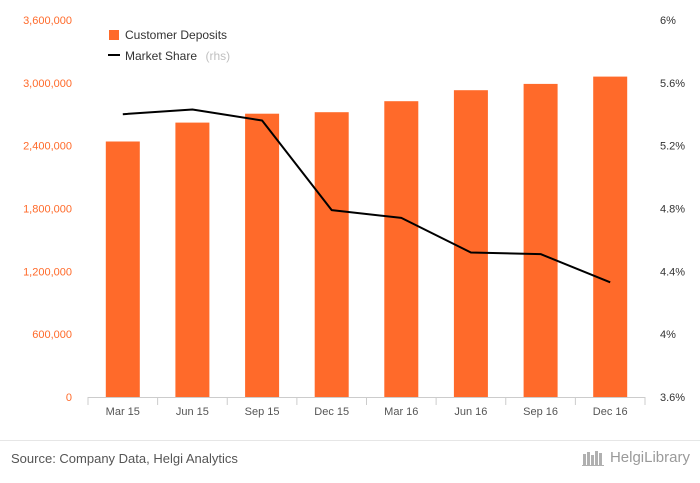 The height and width of the screenshot is (483, 700). Describe the element at coordinates (401, 412) in the screenshot. I see `x-tick-label: Mar 16` at that location.